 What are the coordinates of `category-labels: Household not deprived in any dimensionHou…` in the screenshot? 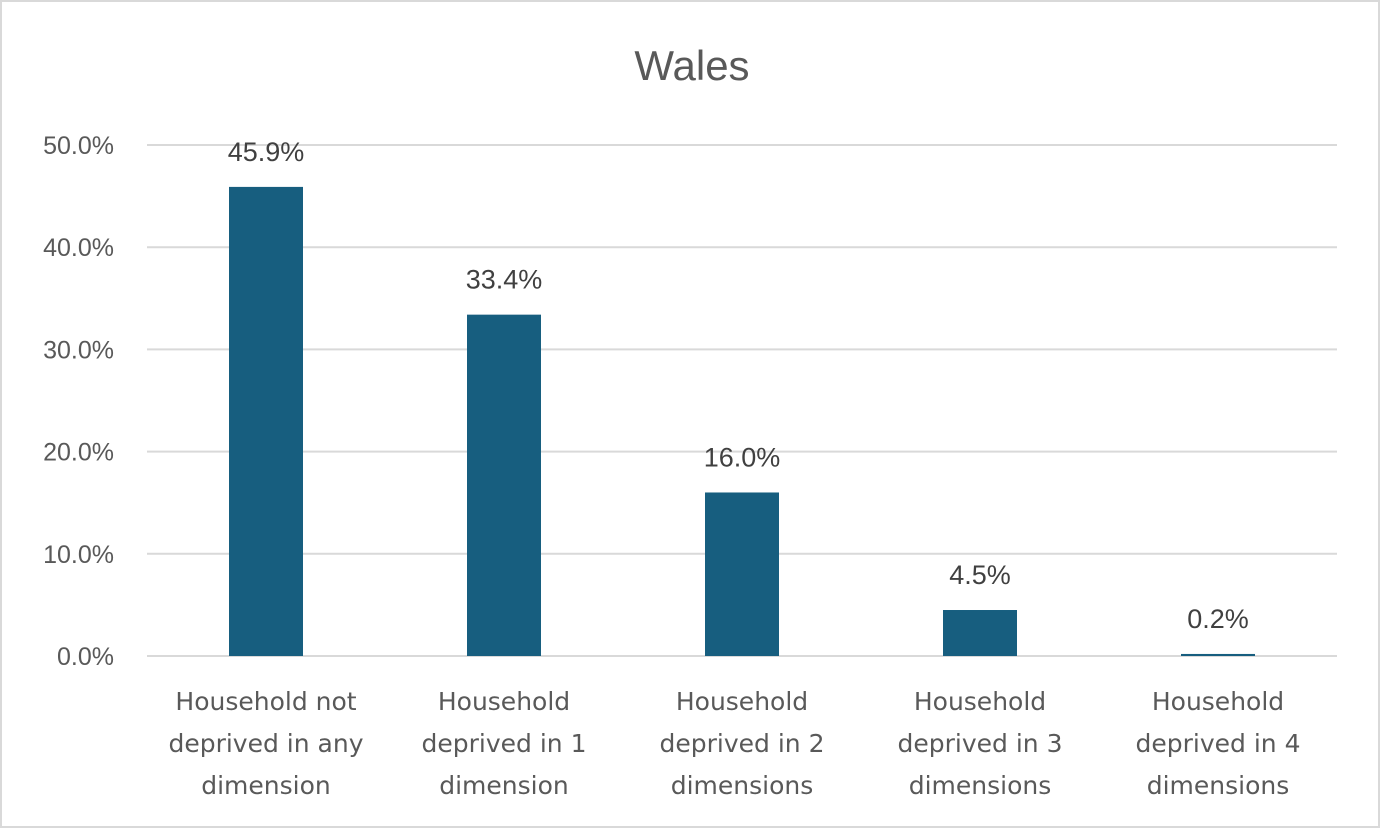 It's located at (734, 743).